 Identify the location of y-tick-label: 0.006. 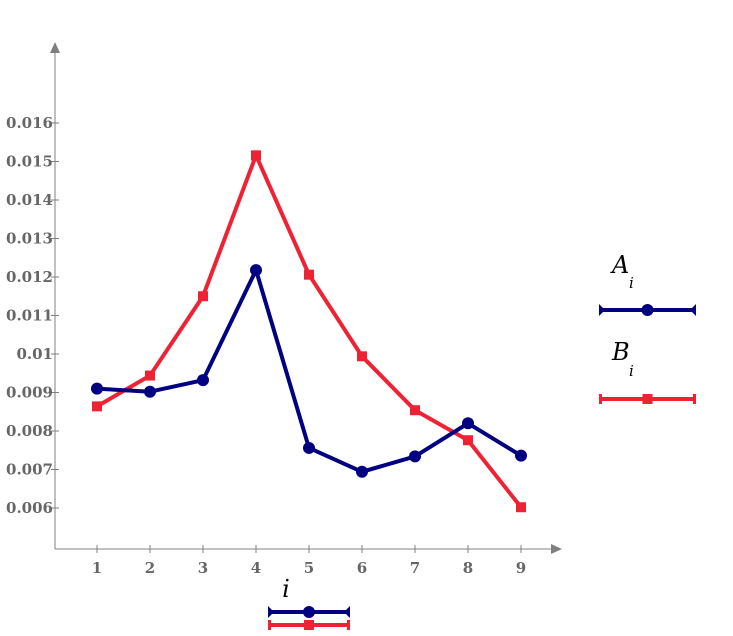
(29, 508).